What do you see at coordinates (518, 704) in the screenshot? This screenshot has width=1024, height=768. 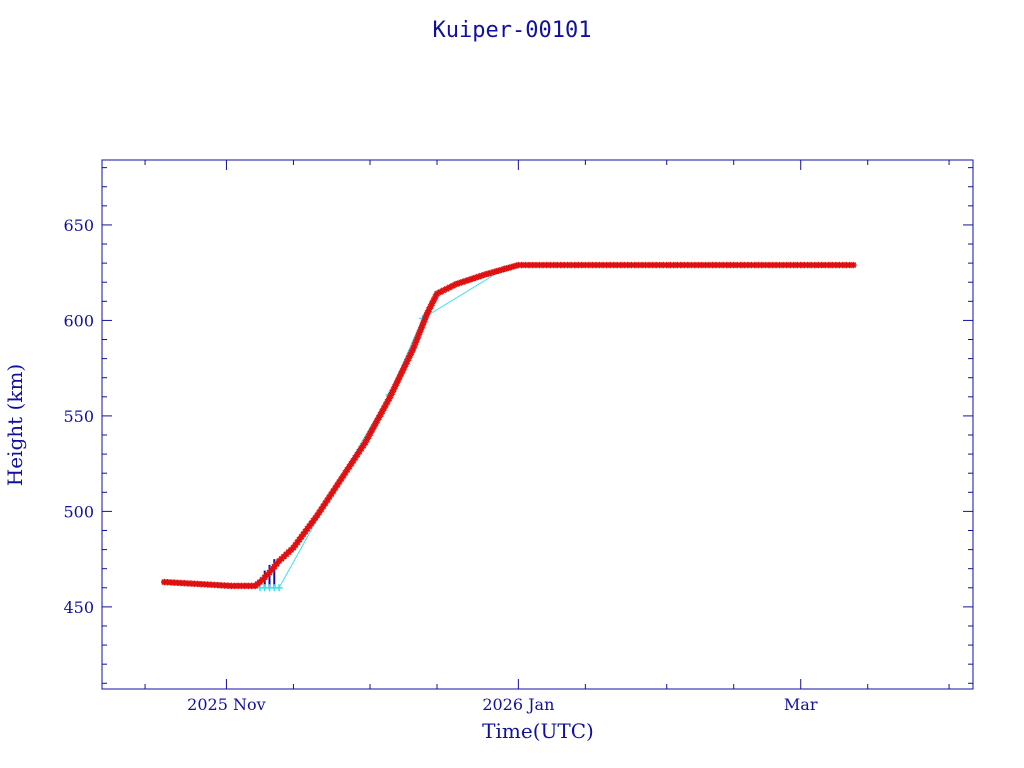 I see `x-tick-label: 2026 Jan` at bounding box center [518, 704].